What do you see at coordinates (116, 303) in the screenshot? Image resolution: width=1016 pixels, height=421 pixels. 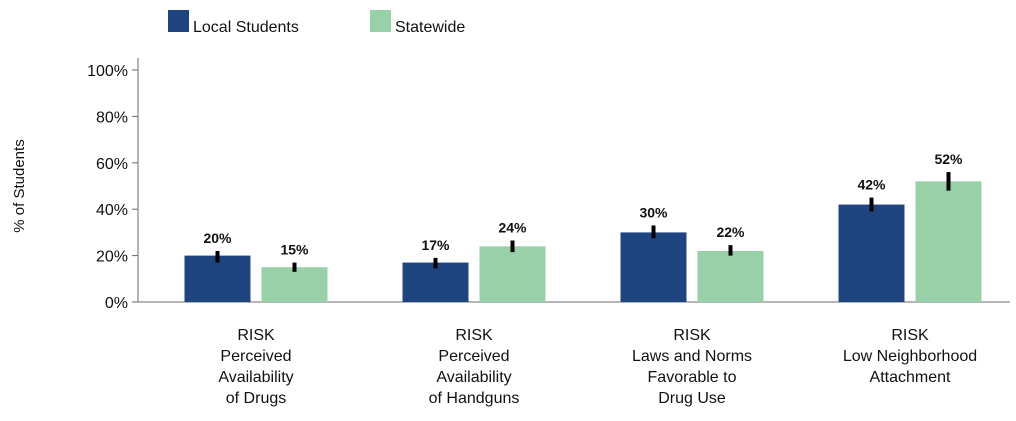 I see `y-tick-label: 0%` at bounding box center [116, 303].